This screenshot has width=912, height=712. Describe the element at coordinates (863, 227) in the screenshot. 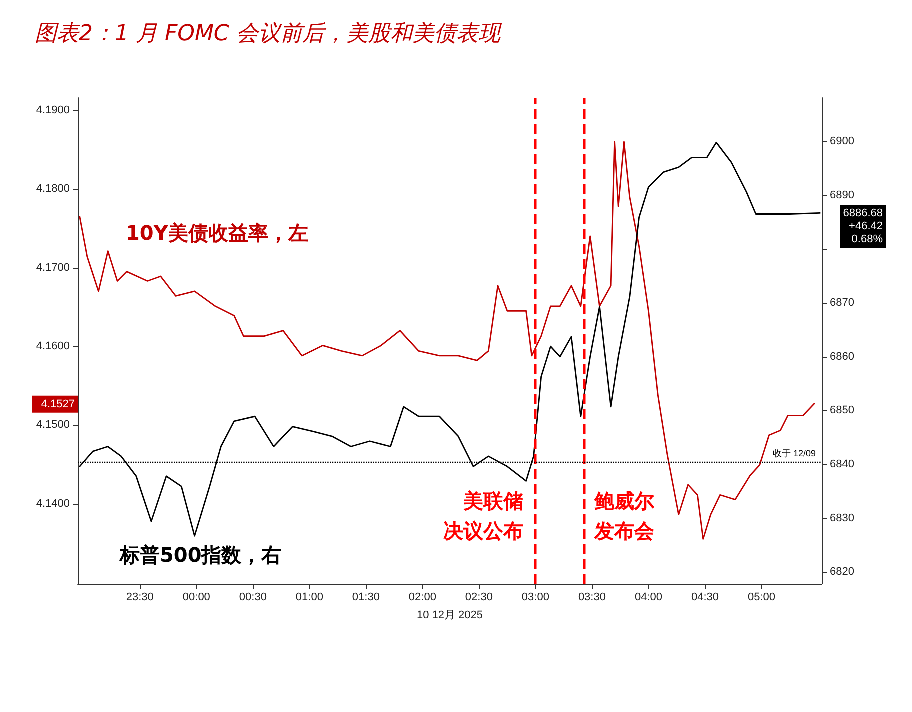

I see `text: 6886.68 +46.42 0.68%` at that location.